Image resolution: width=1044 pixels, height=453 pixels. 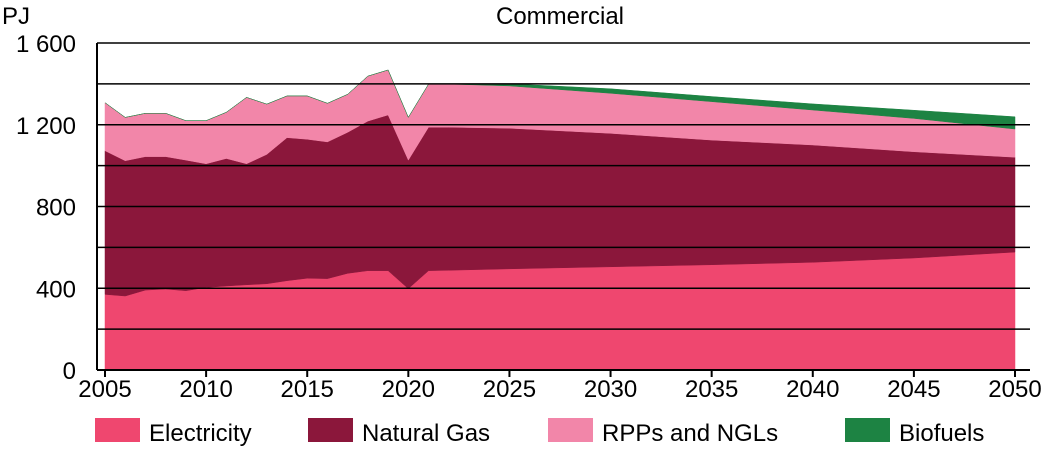 I want to click on legend-item: Electricity, so click(x=173, y=432).